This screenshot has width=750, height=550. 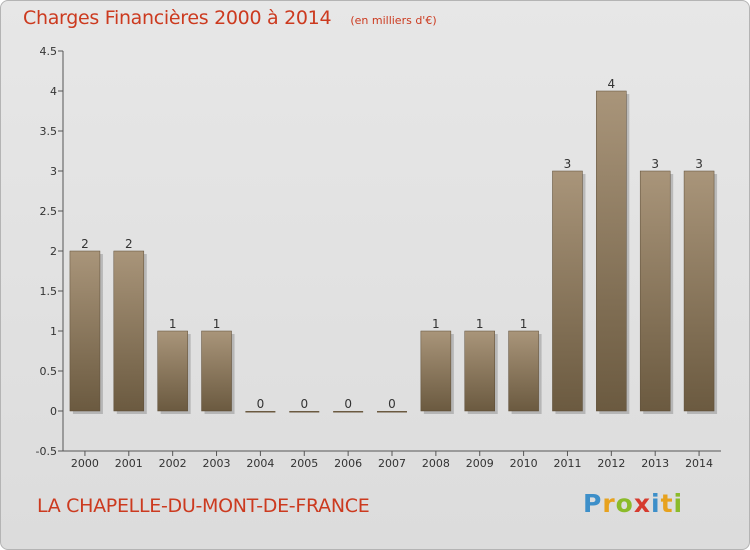 What do you see at coordinates (217, 463) in the screenshot?
I see `x-tick-label: 2003` at bounding box center [217, 463].